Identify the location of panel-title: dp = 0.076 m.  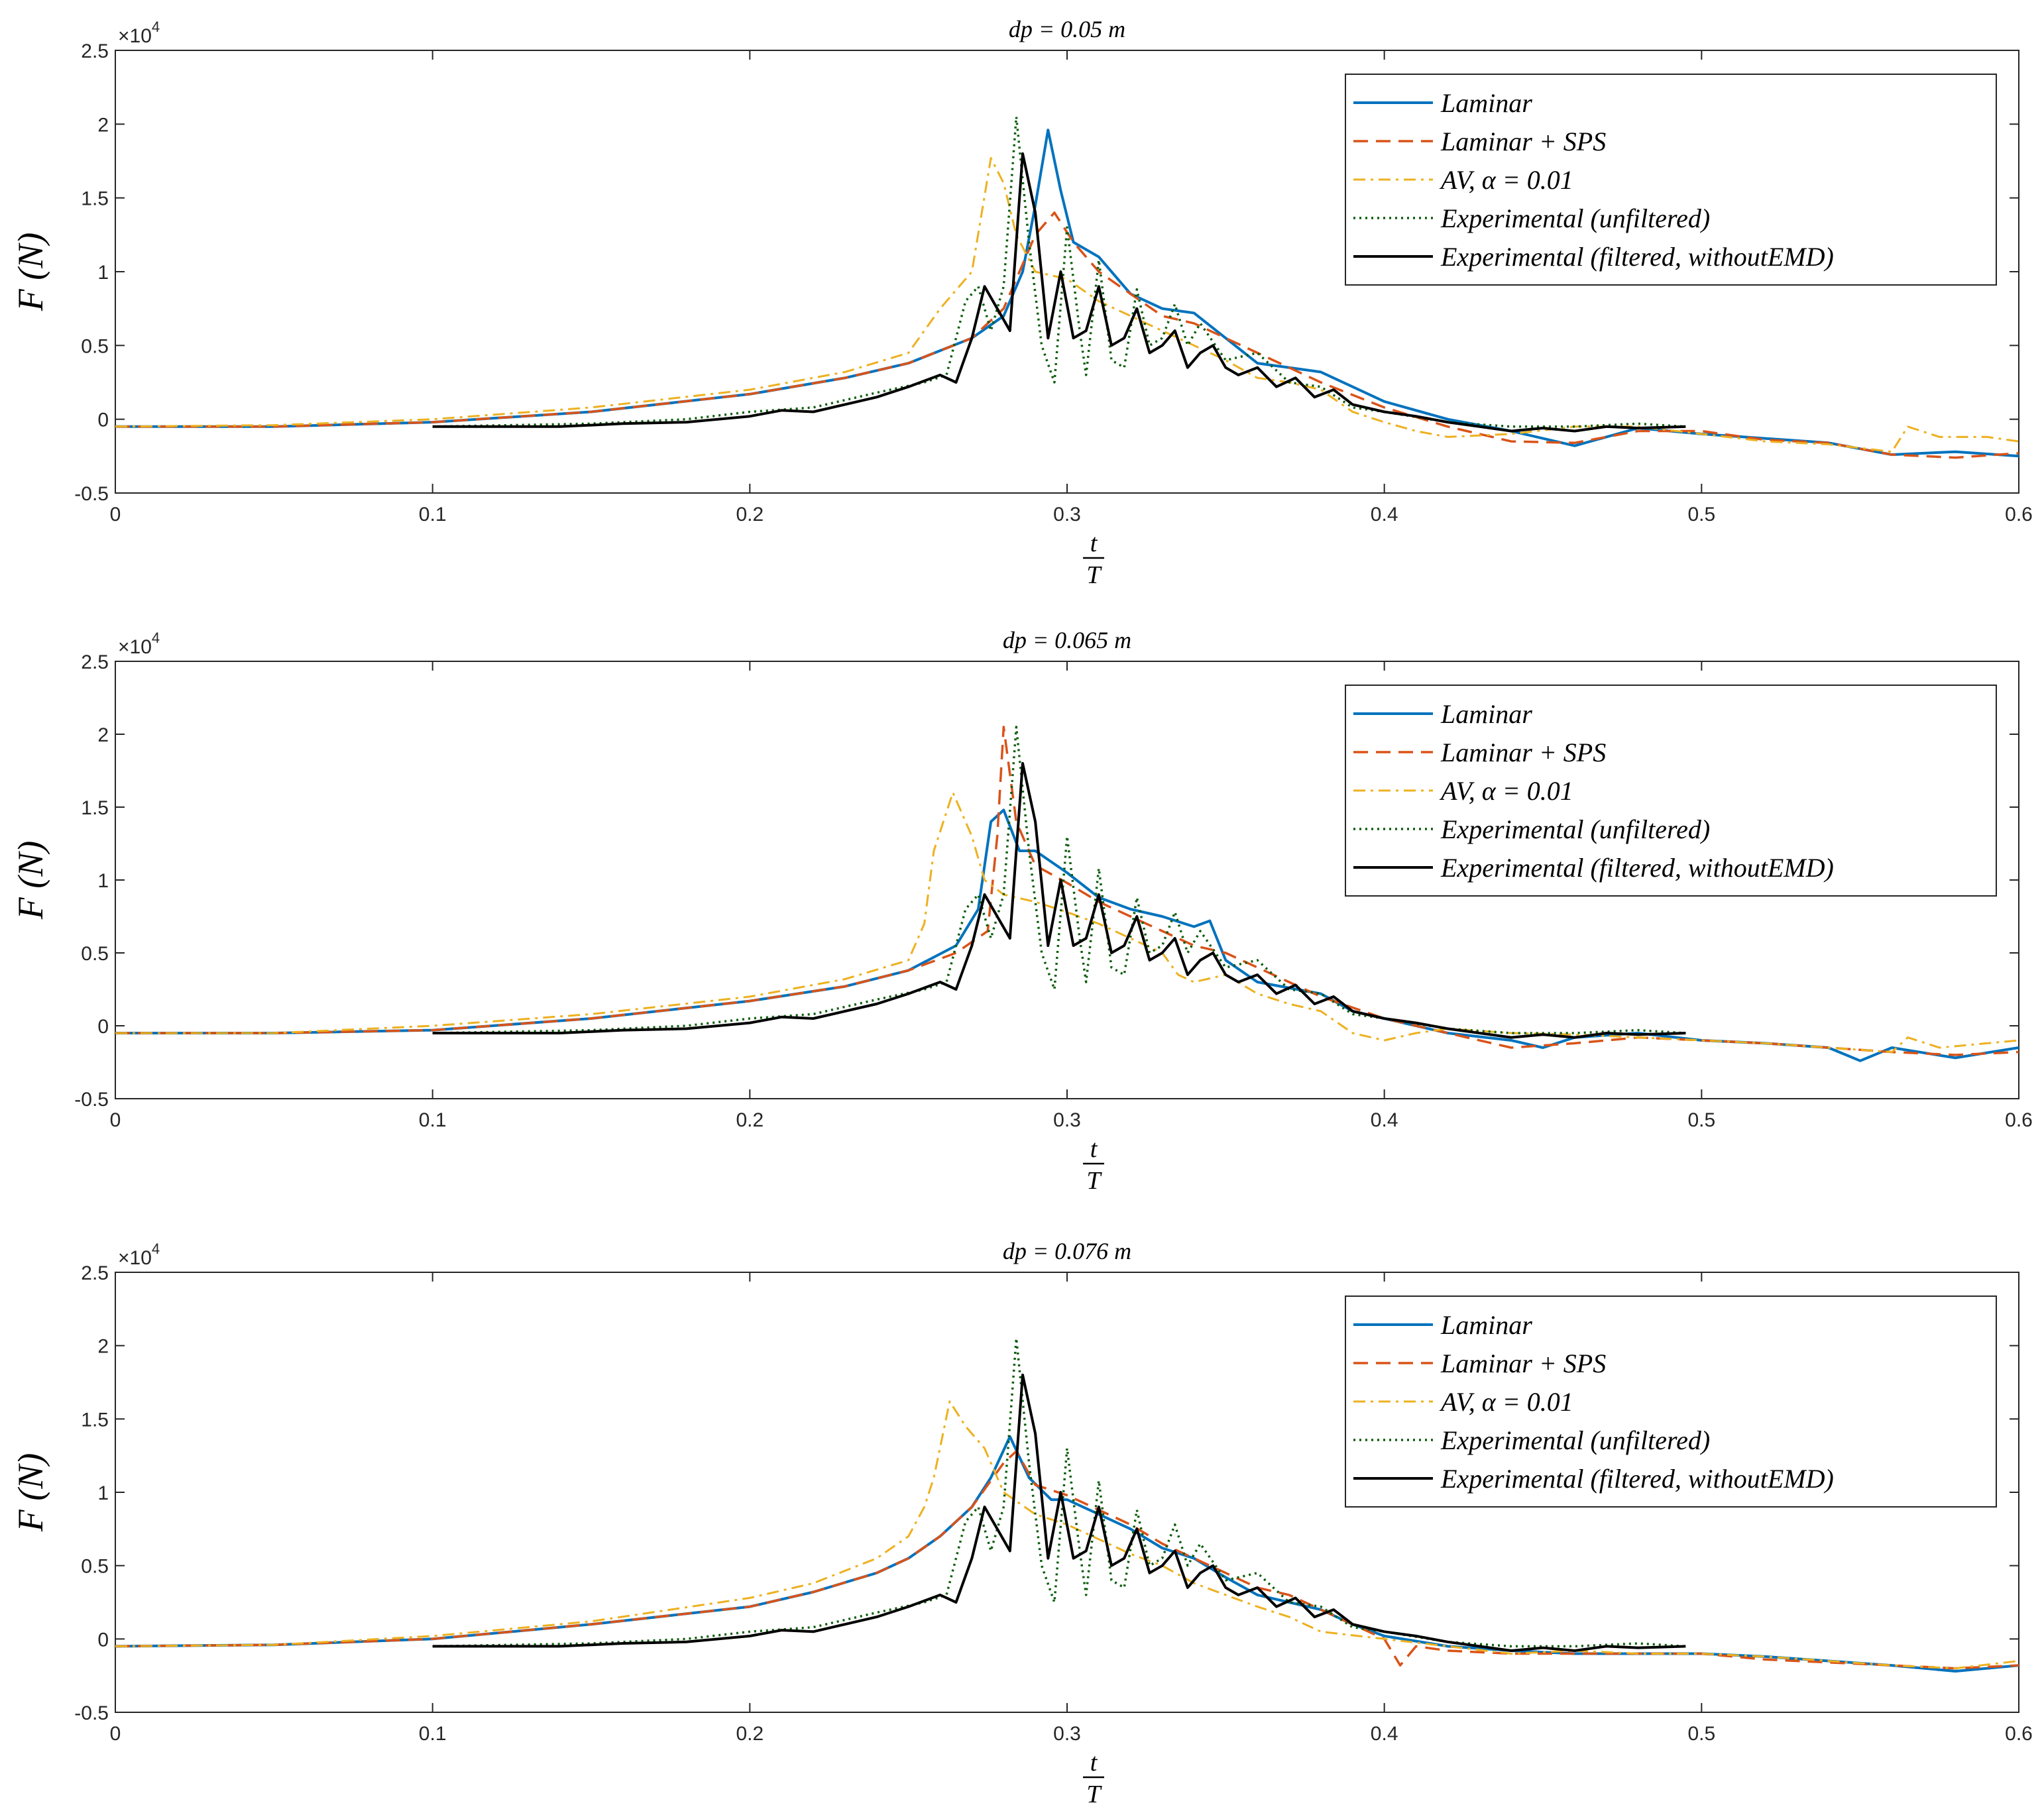
(1067, 1251).